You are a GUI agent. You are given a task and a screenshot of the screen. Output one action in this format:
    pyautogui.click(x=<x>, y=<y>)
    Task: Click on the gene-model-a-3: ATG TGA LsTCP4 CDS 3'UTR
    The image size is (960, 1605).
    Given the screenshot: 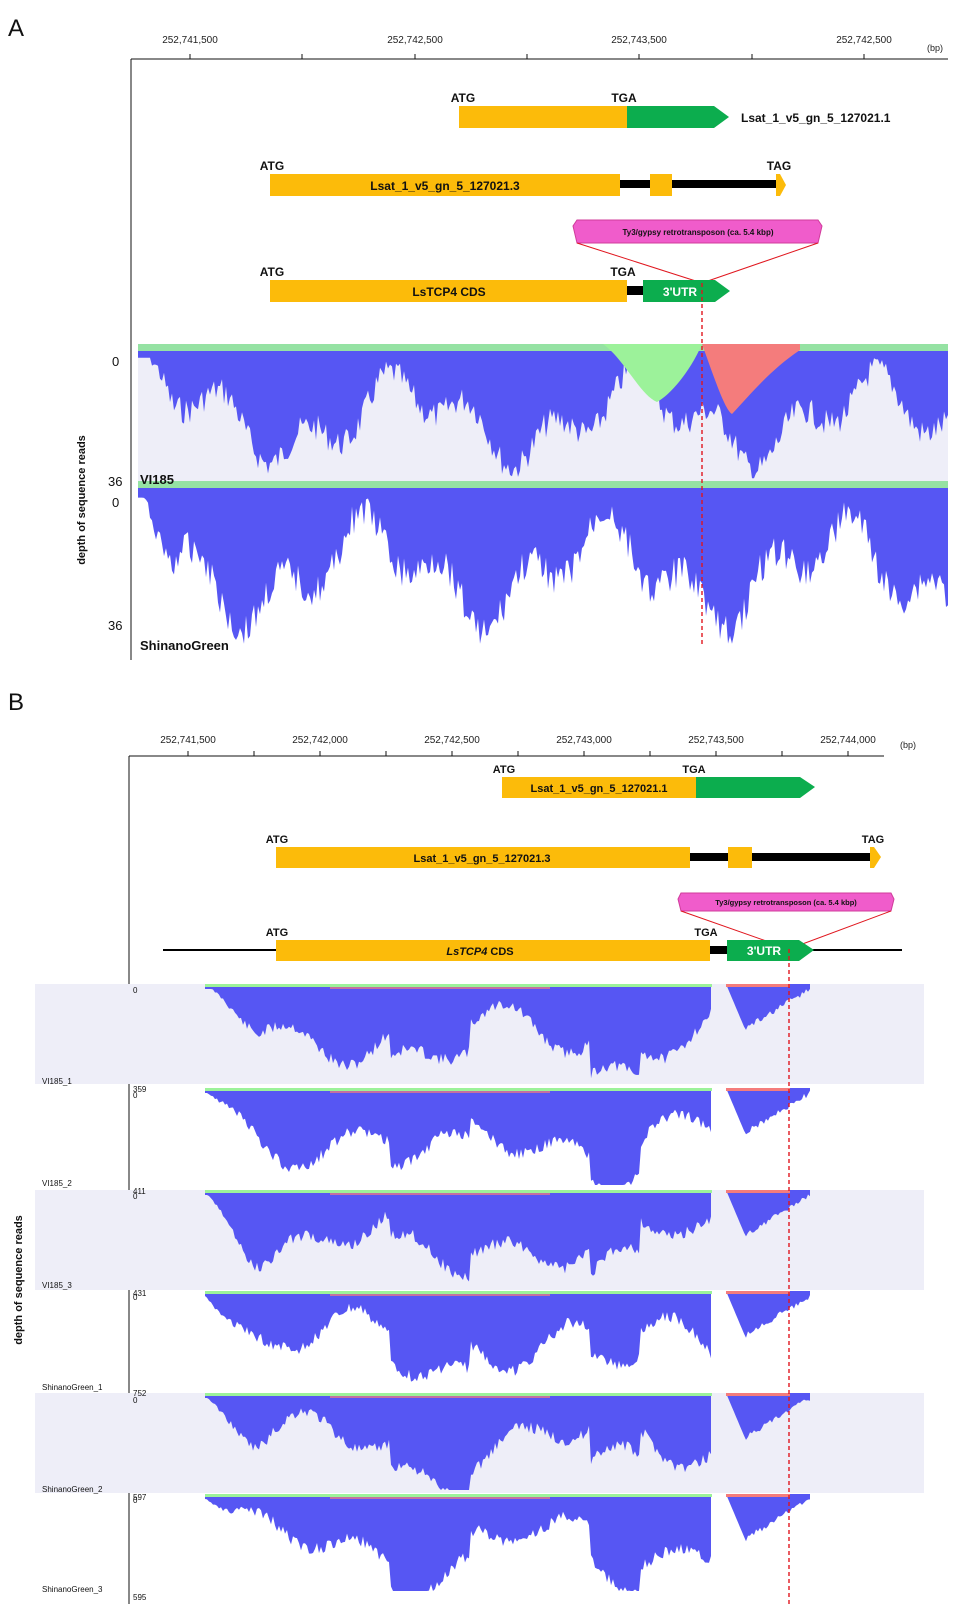 What is the action you would take?
    pyautogui.click(x=495, y=283)
    